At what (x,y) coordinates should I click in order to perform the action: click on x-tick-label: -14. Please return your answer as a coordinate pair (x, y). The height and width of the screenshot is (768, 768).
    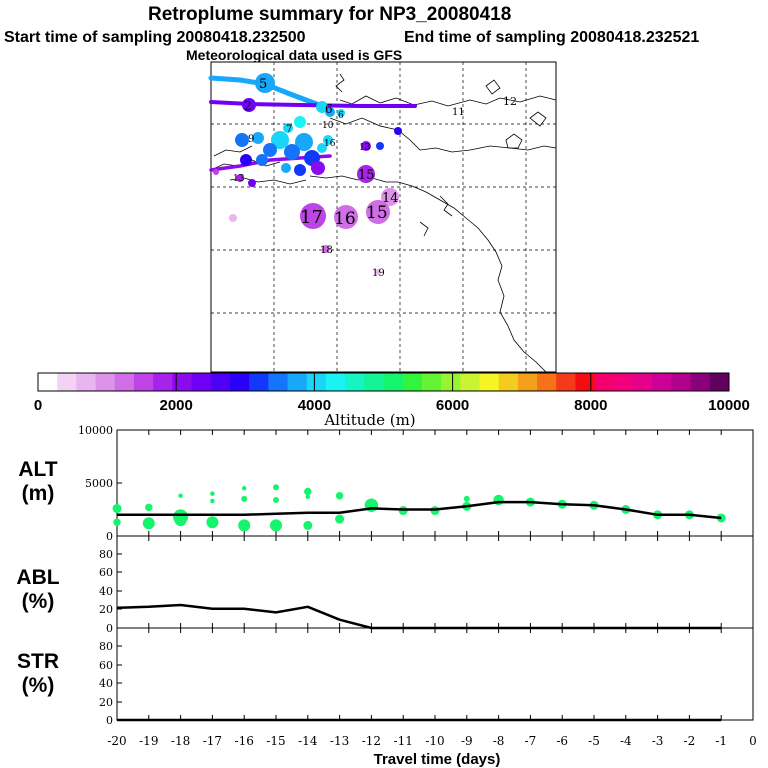
    Looking at the image, I should click on (308, 741).